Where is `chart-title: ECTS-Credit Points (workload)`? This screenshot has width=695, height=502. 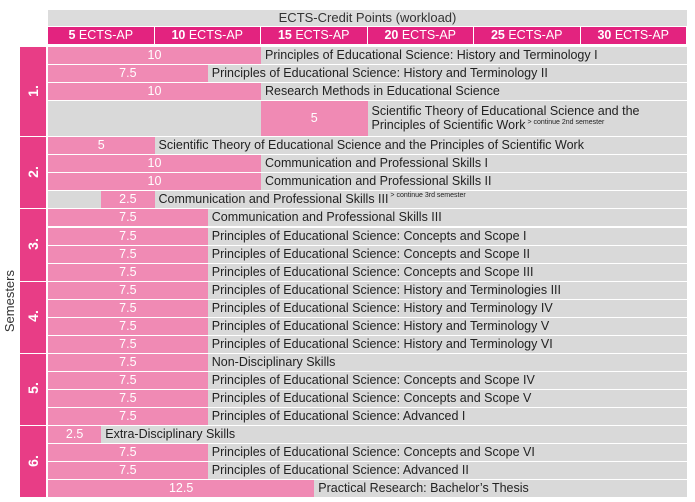
chart-title: ECTS-Credit Points (workload) is located at coordinates (367, 18).